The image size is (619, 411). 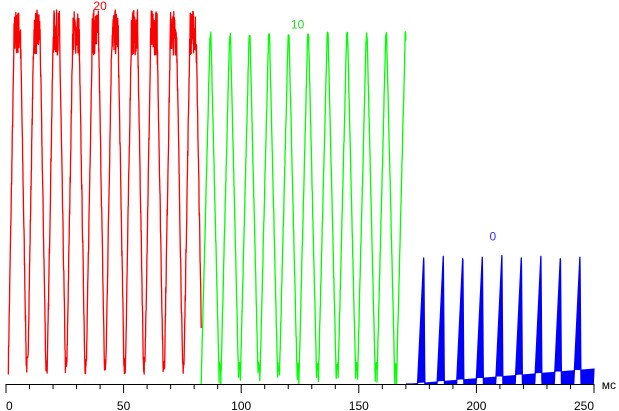 What do you see at coordinates (124, 405) in the screenshot?
I see `x-tick-label: 50` at bounding box center [124, 405].